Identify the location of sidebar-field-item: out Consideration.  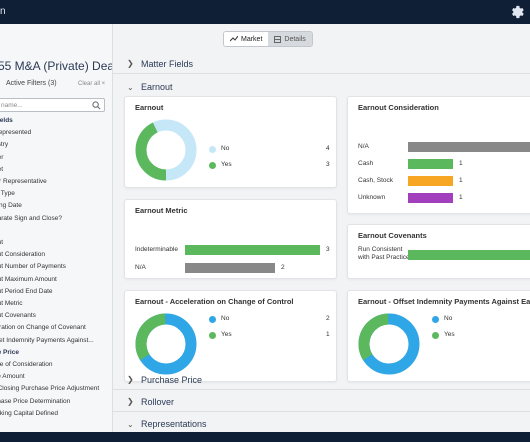
(22, 255).